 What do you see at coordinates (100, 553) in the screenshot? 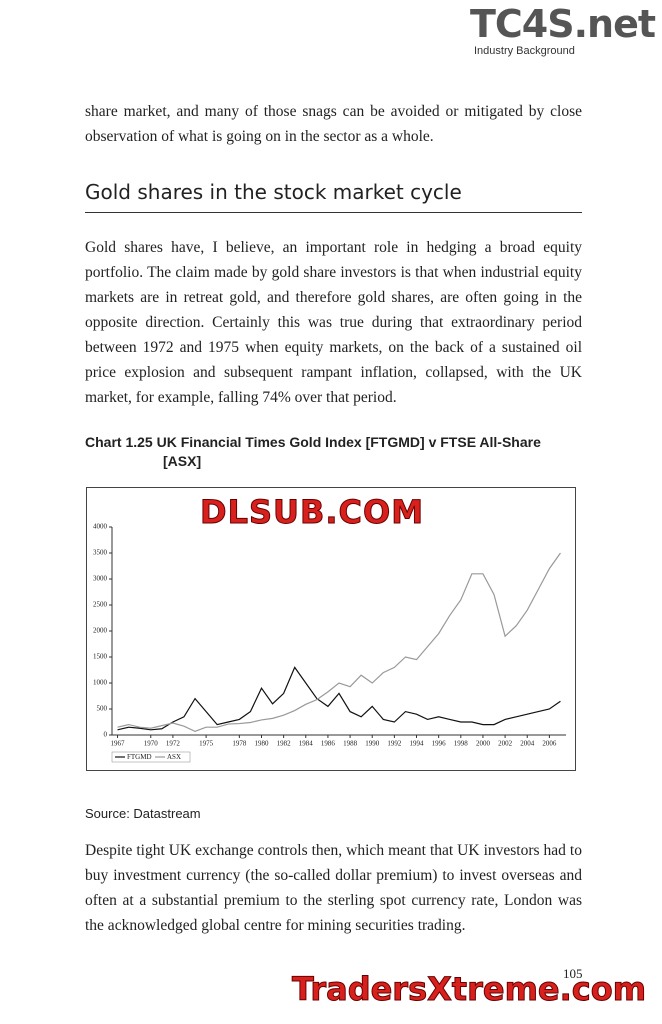
I see `y-tick-label: 3500` at bounding box center [100, 553].